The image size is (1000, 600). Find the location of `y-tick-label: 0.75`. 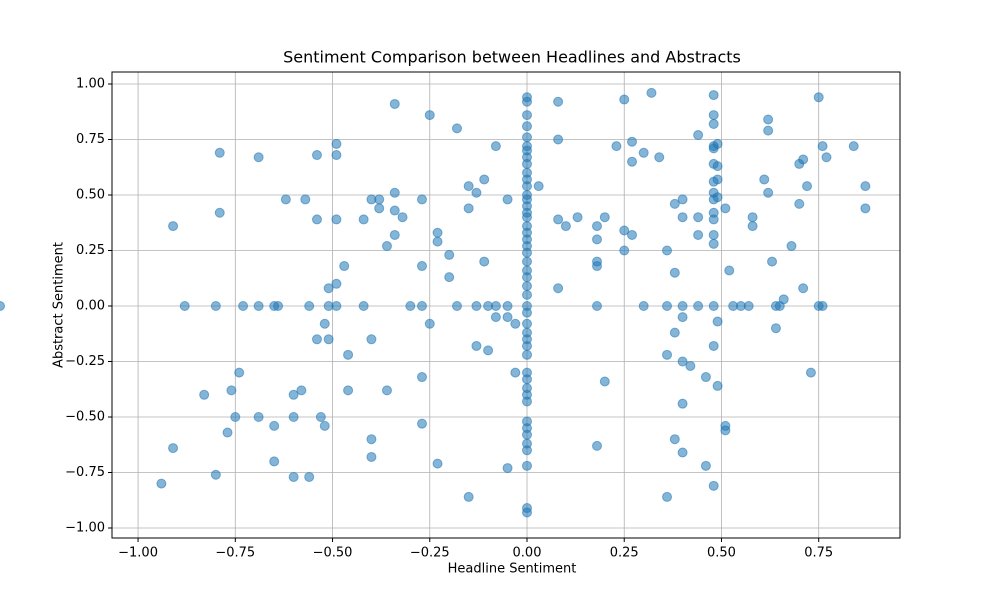

y-tick-label: 0.75 is located at coordinates (90, 139).